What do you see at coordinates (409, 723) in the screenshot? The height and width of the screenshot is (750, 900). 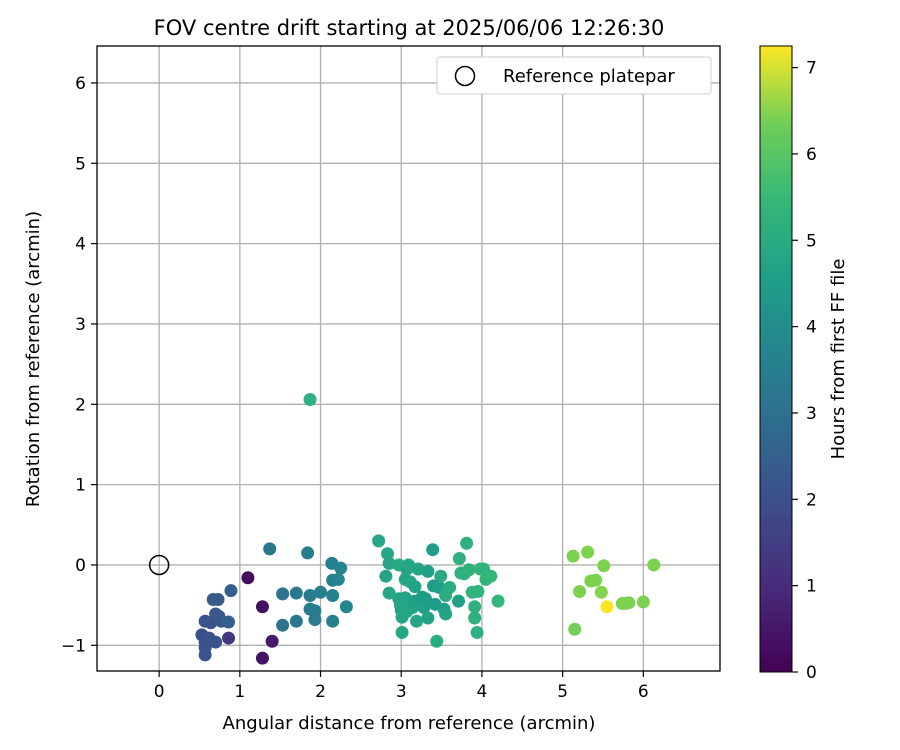 I see `x-axis-label: Angular distance from reference (arcmin)` at bounding box center [409, 723].